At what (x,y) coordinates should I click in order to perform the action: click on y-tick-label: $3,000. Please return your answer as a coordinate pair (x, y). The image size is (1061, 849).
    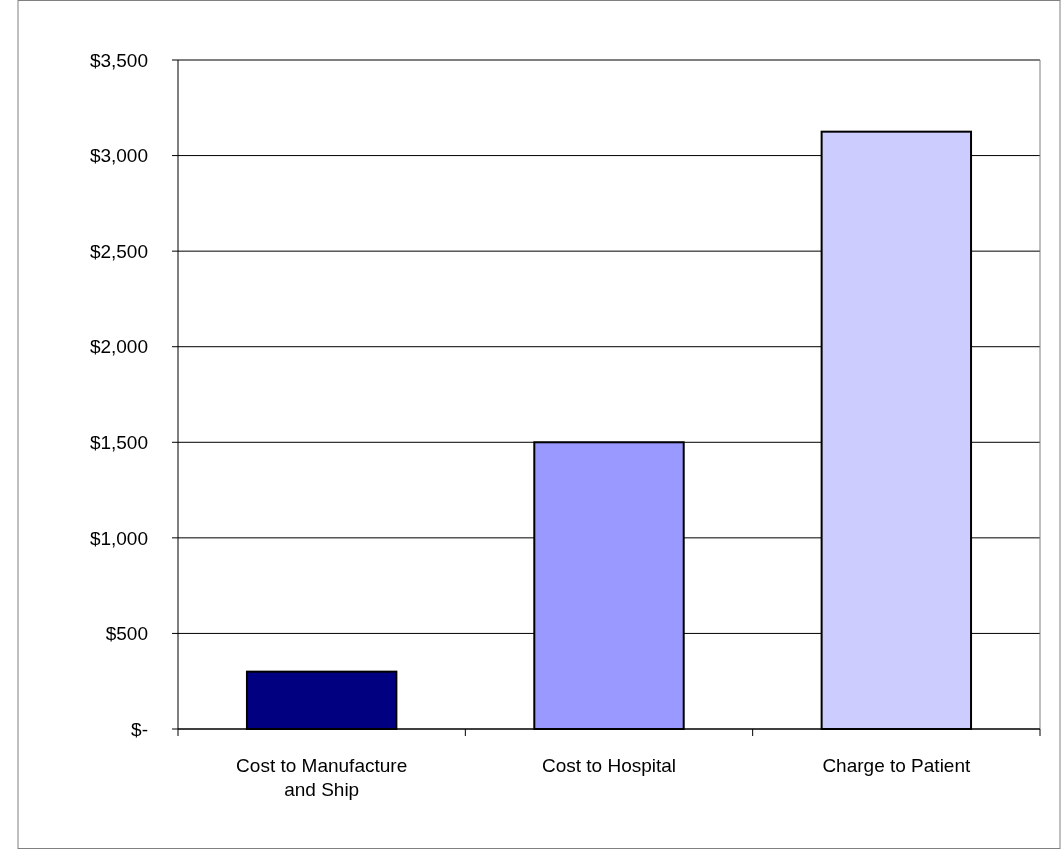
    Looking at the image, I should click on (118, 156).